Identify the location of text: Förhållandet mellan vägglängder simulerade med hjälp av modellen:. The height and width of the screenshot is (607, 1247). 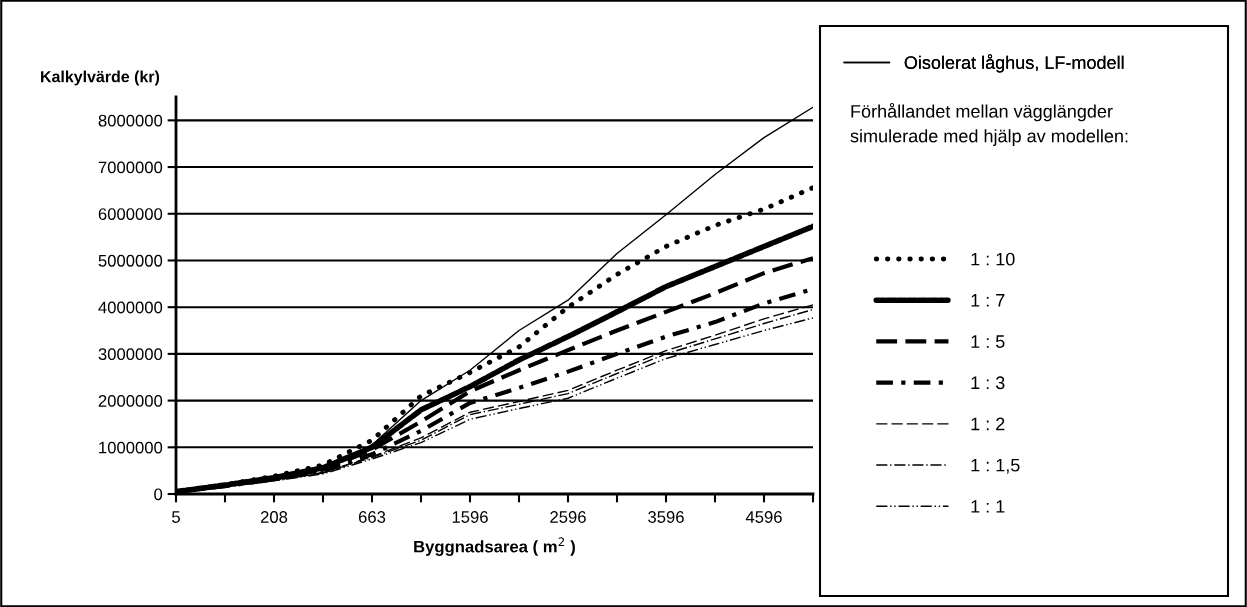
(989, 124).